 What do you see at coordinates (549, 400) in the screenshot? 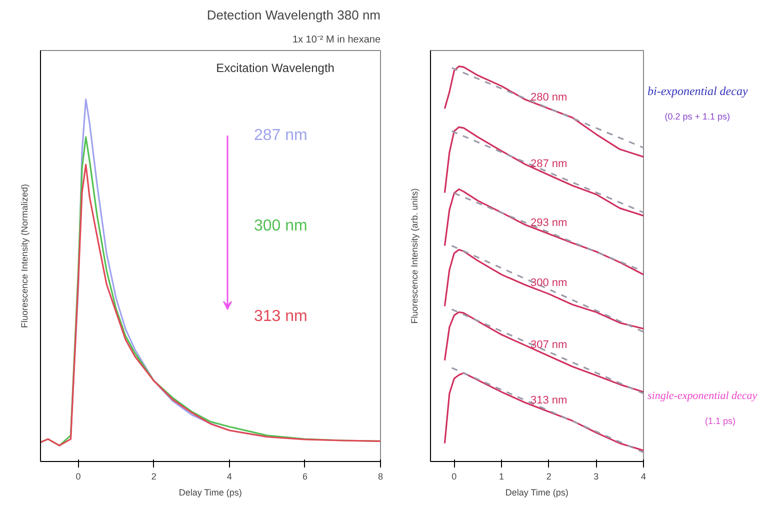
I see `series-label: 313 nm` at bounding box center [549, 400].